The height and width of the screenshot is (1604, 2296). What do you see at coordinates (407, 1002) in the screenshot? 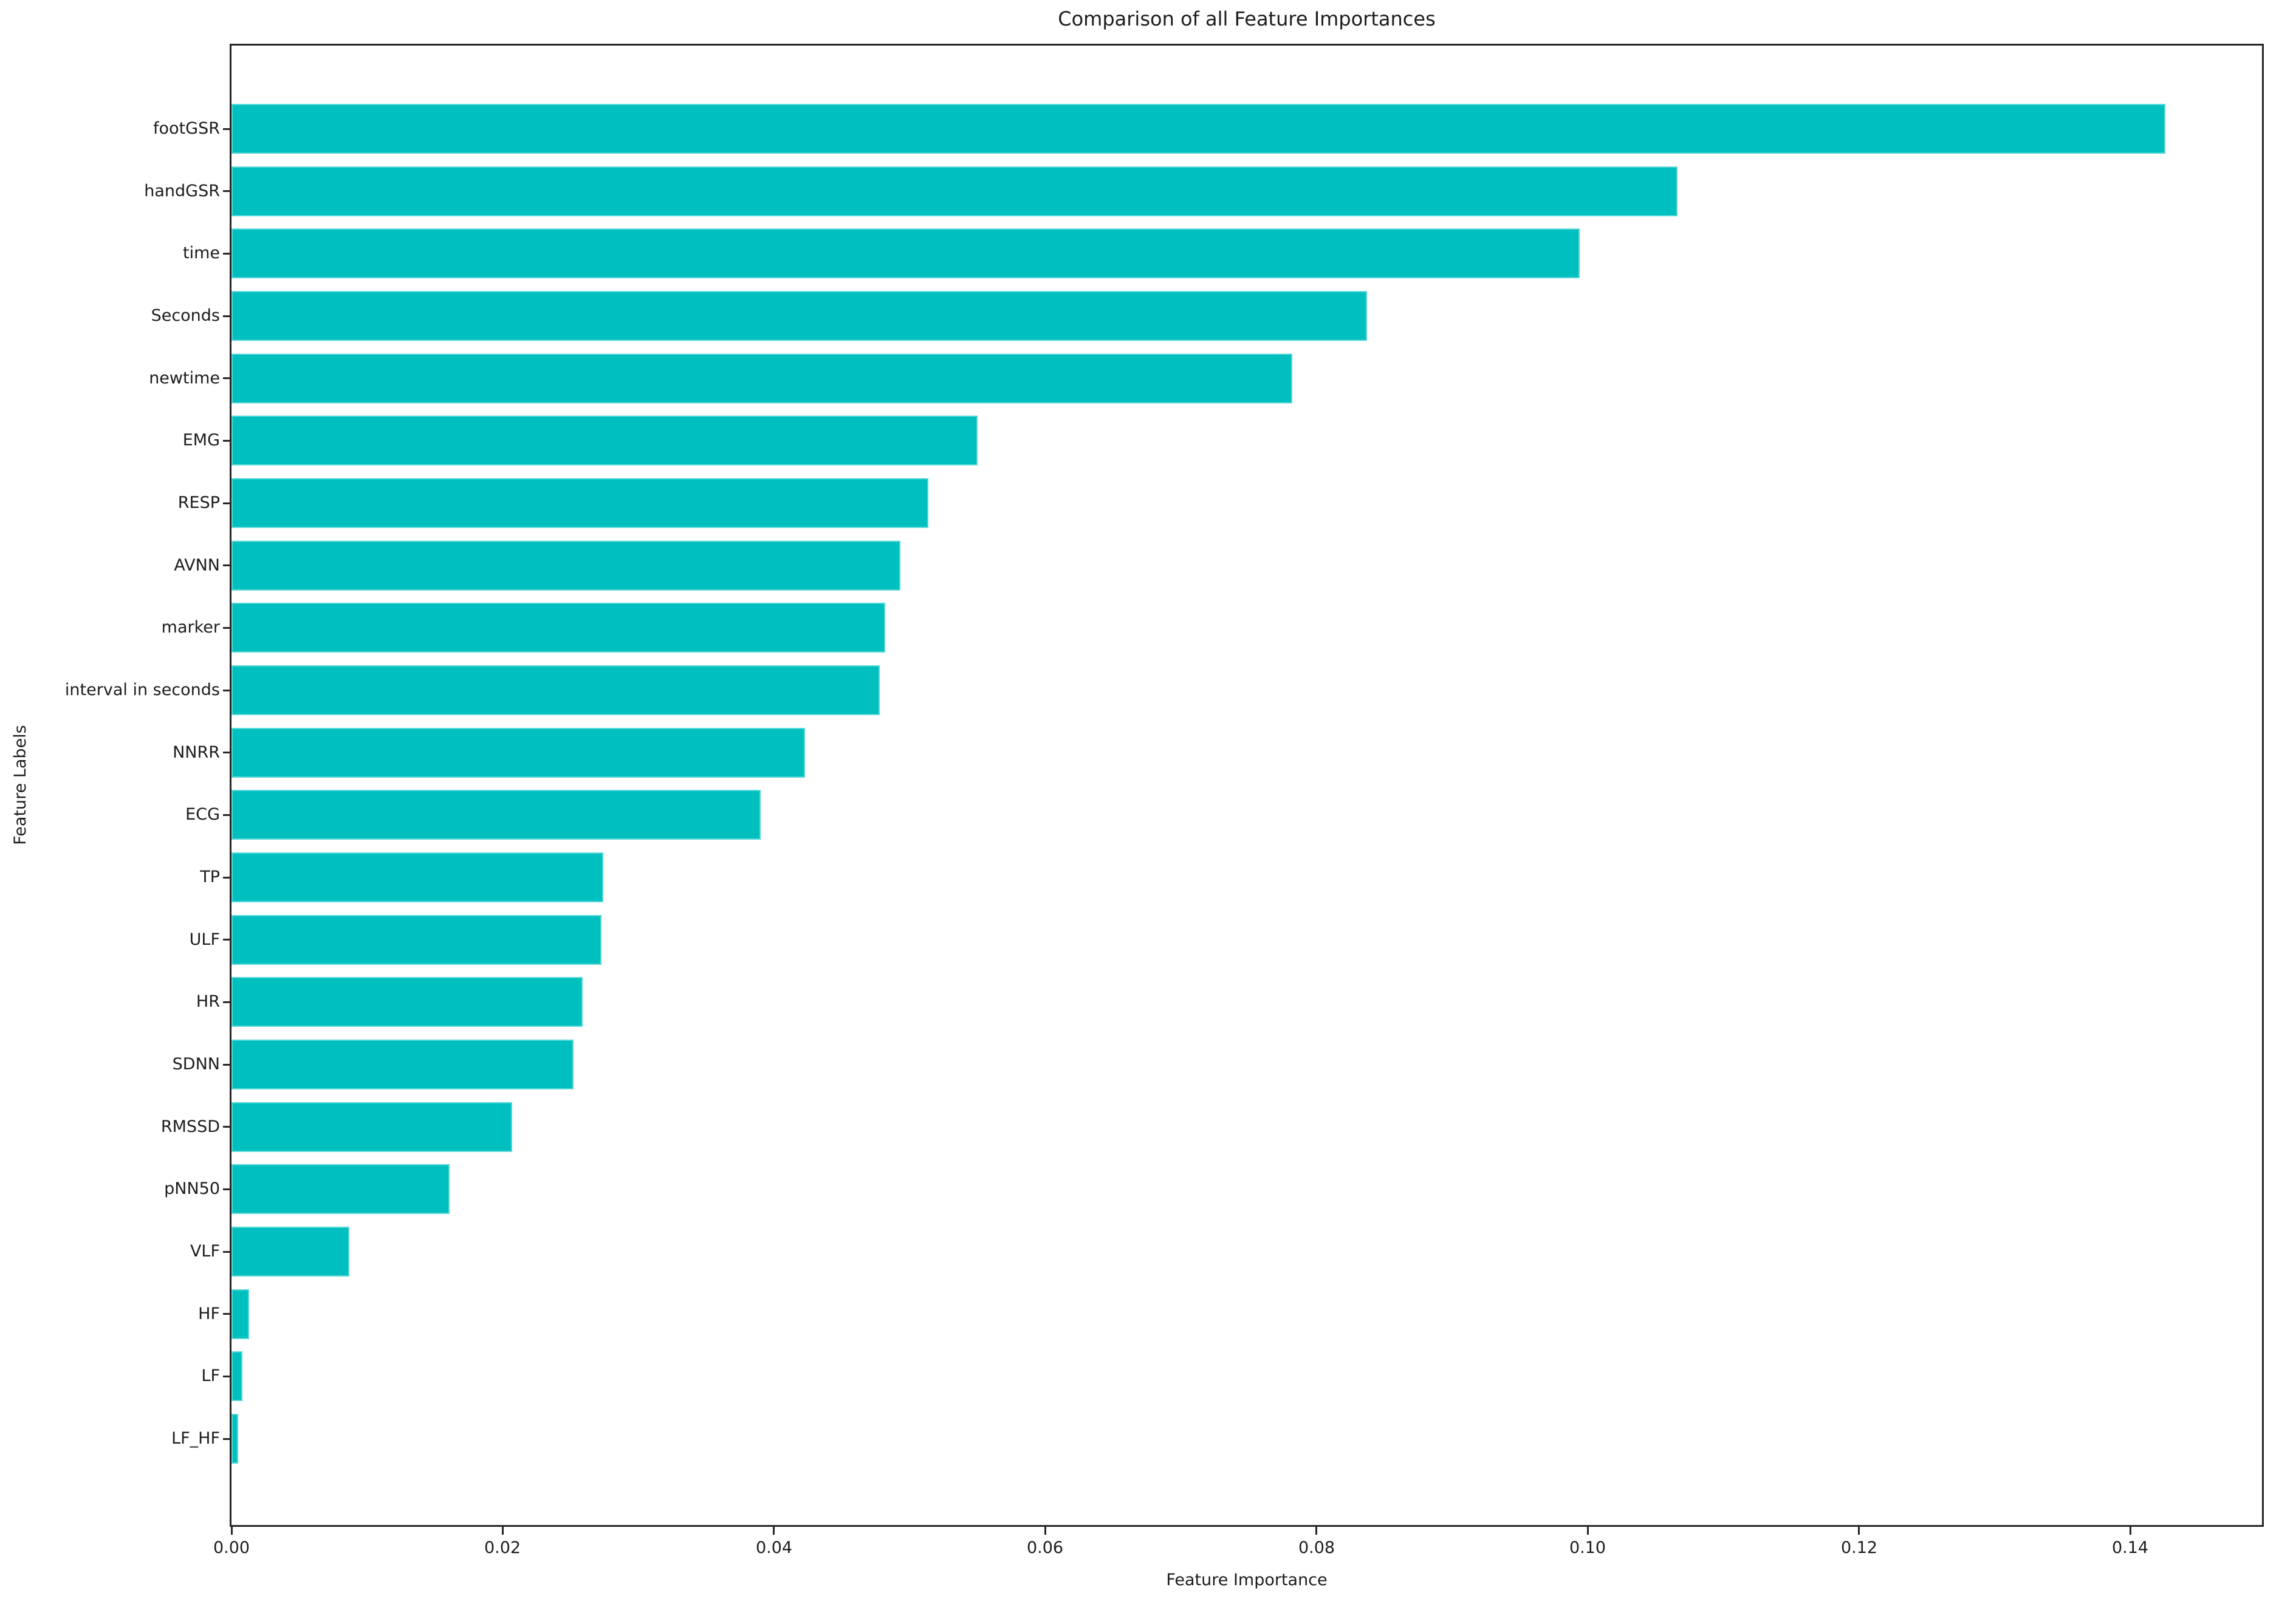
I see `bar-HR` at bounding box center [407, 1002].